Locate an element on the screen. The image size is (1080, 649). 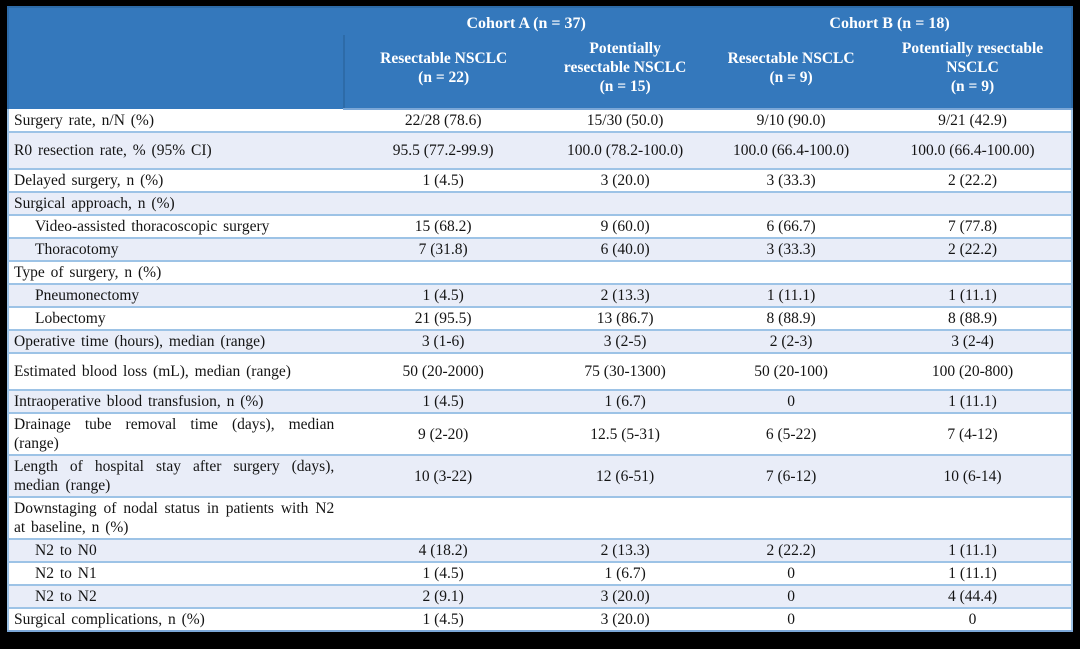
cell-value: 75 (30-1300) is located at coordinates (625, 371).